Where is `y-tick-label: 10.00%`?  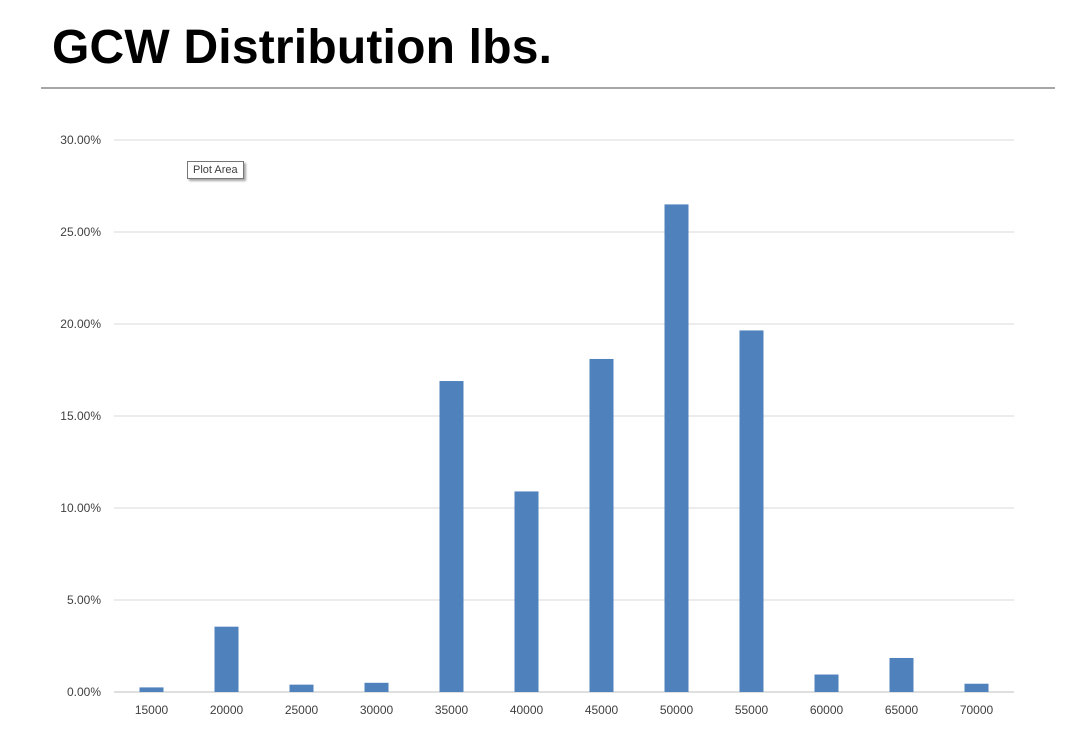
y-tick-label: 10.00% is located at coordinates (80, 508).